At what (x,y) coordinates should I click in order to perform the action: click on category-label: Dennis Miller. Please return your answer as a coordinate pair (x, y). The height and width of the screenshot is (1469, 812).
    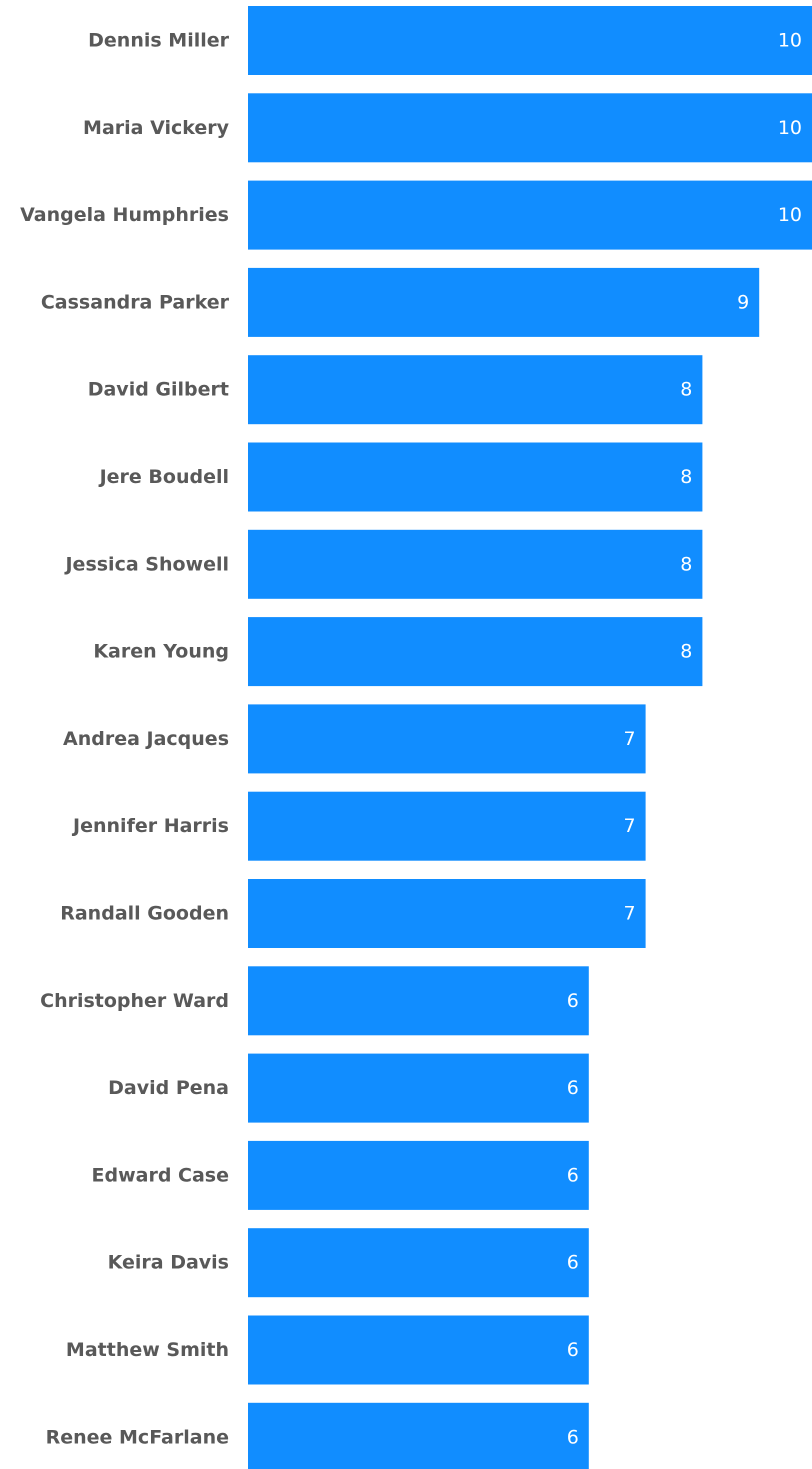
    Looking at the image, I should click on (158, 41).